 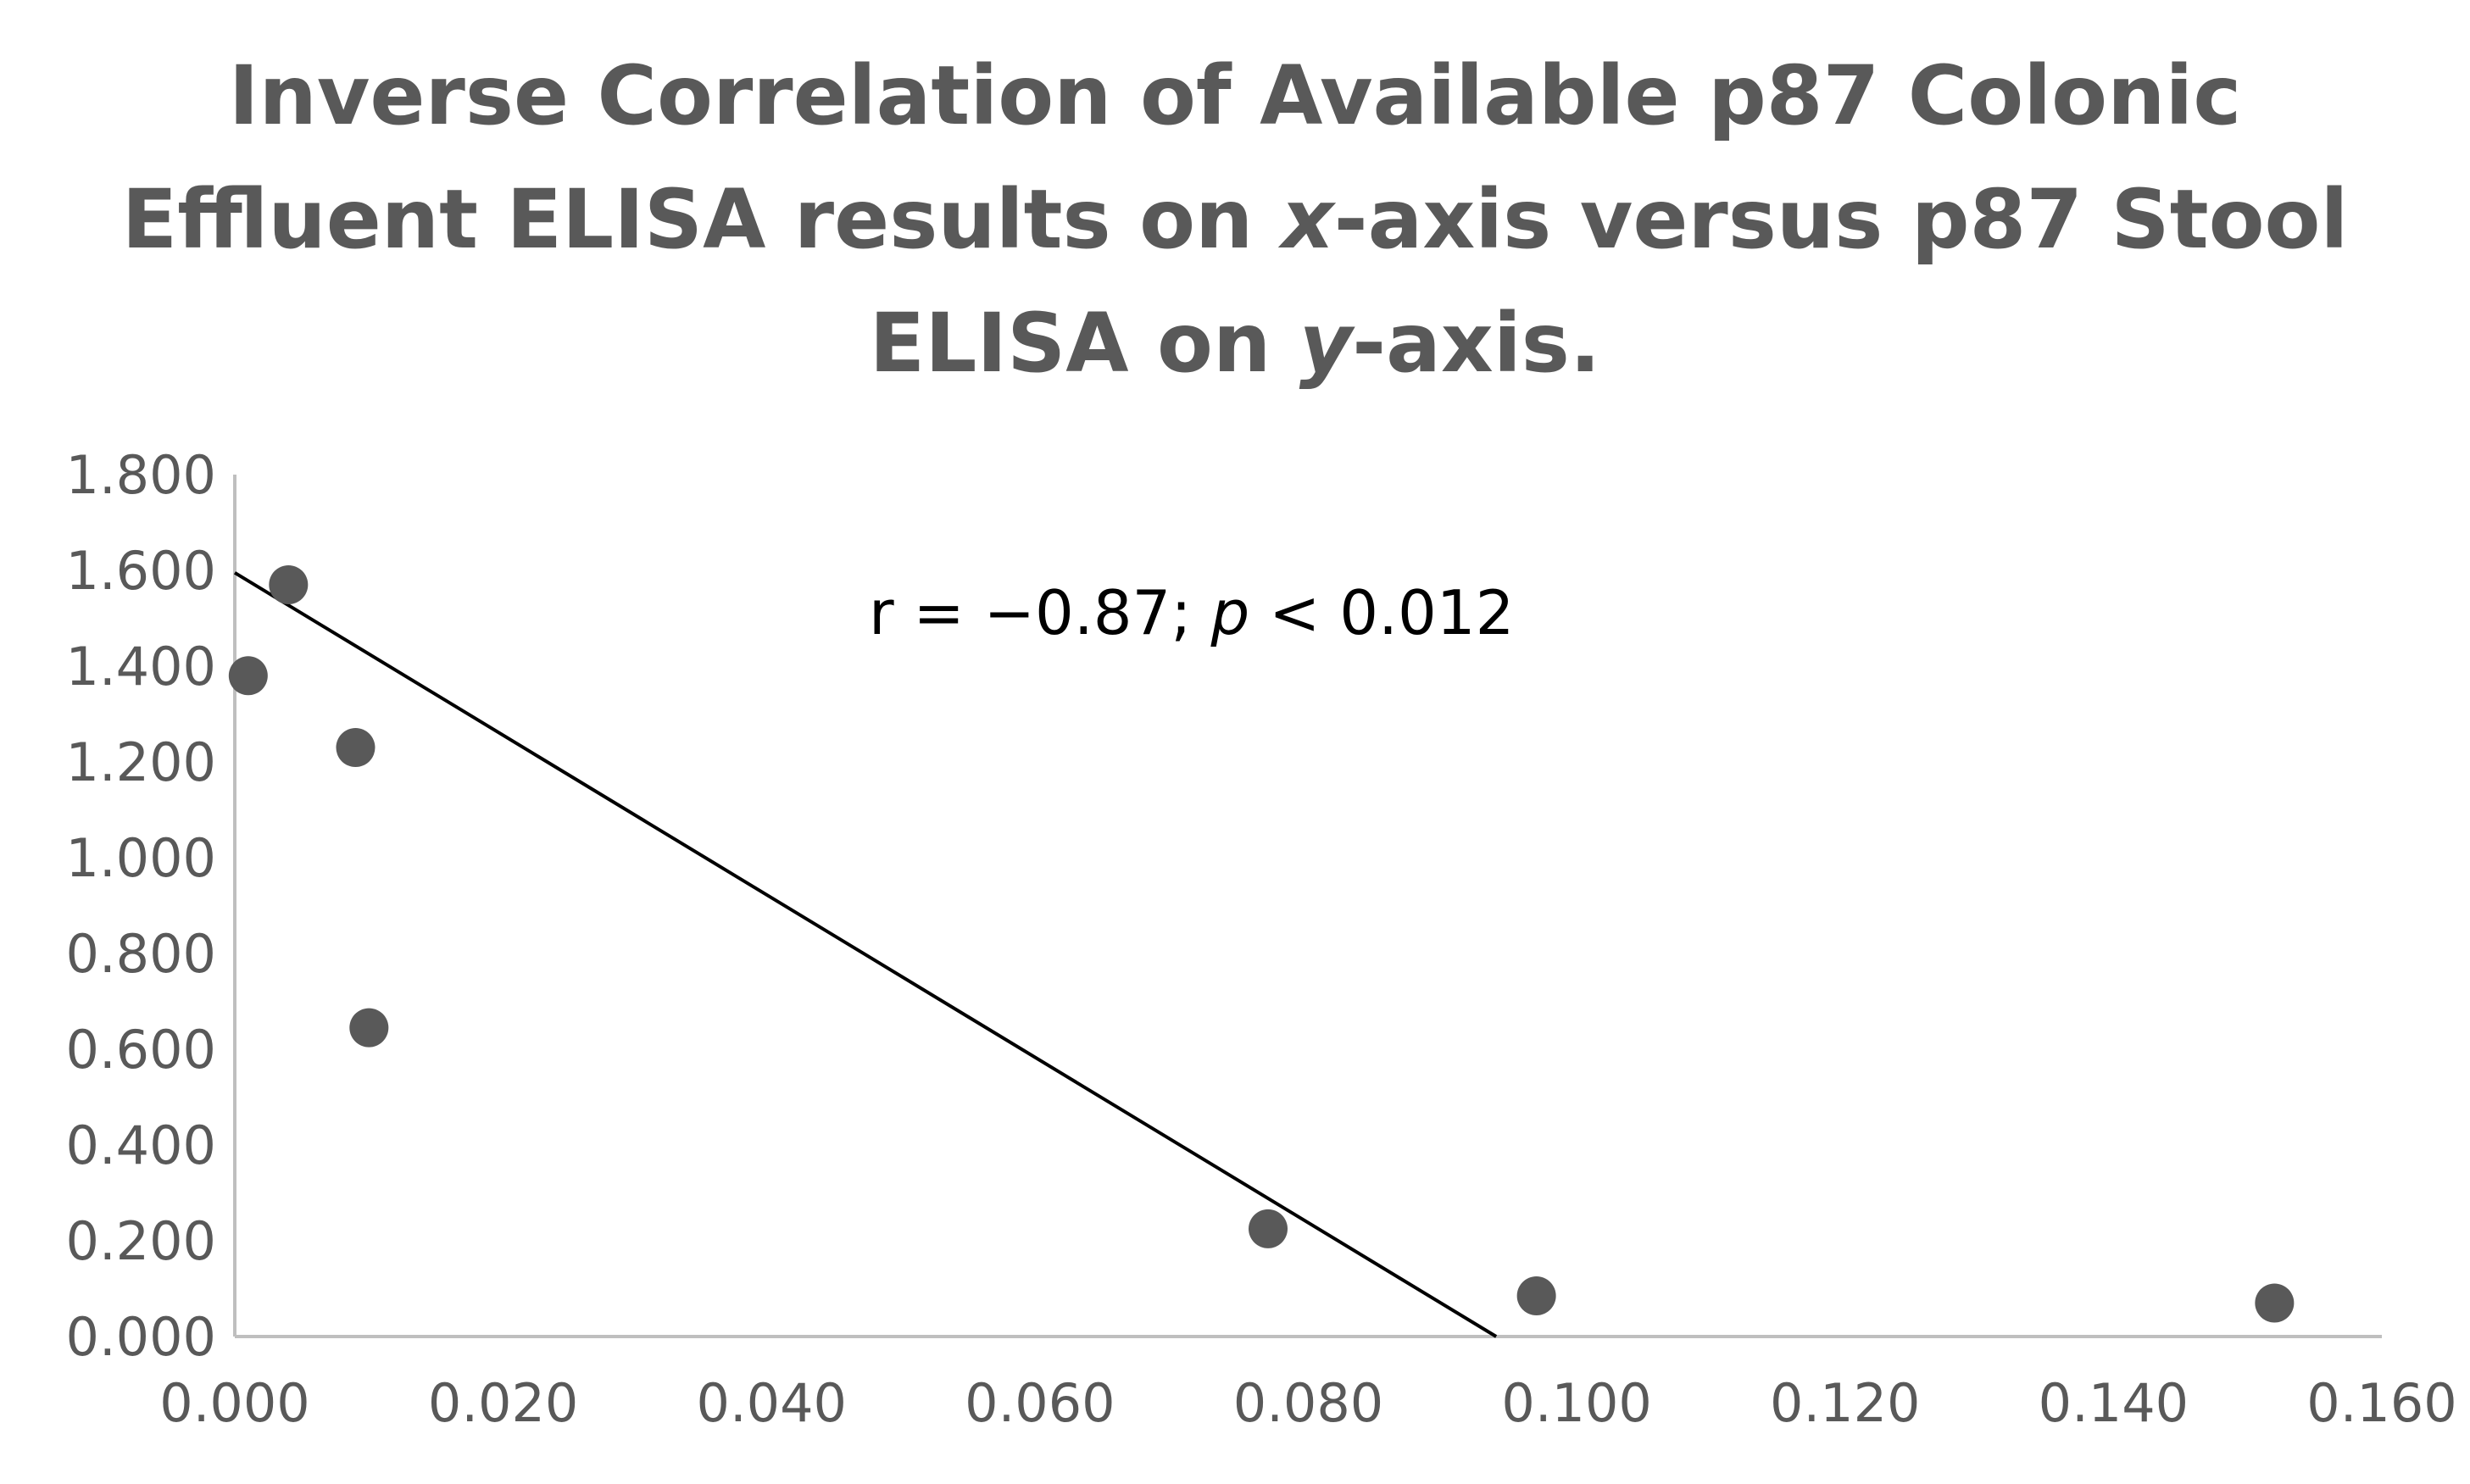 What do you see at coordinates (142, 475) in the screenshot?
I see `y-tick-label: 1.800` at bounding box center [142, 475].